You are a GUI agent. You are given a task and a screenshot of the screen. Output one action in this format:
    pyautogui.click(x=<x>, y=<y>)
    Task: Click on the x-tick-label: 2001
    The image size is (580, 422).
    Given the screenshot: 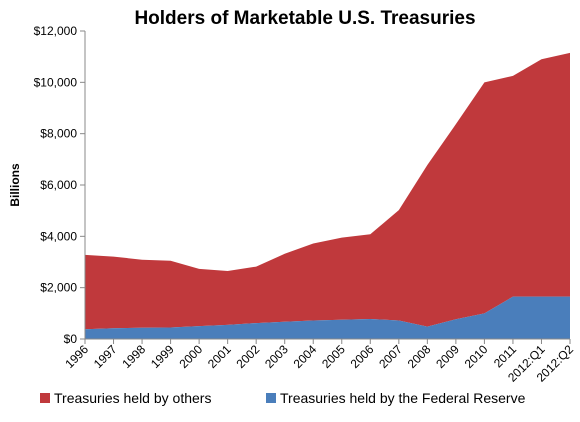 What is the action you would take?
    pyautogui.click(x=219, y=356)
    